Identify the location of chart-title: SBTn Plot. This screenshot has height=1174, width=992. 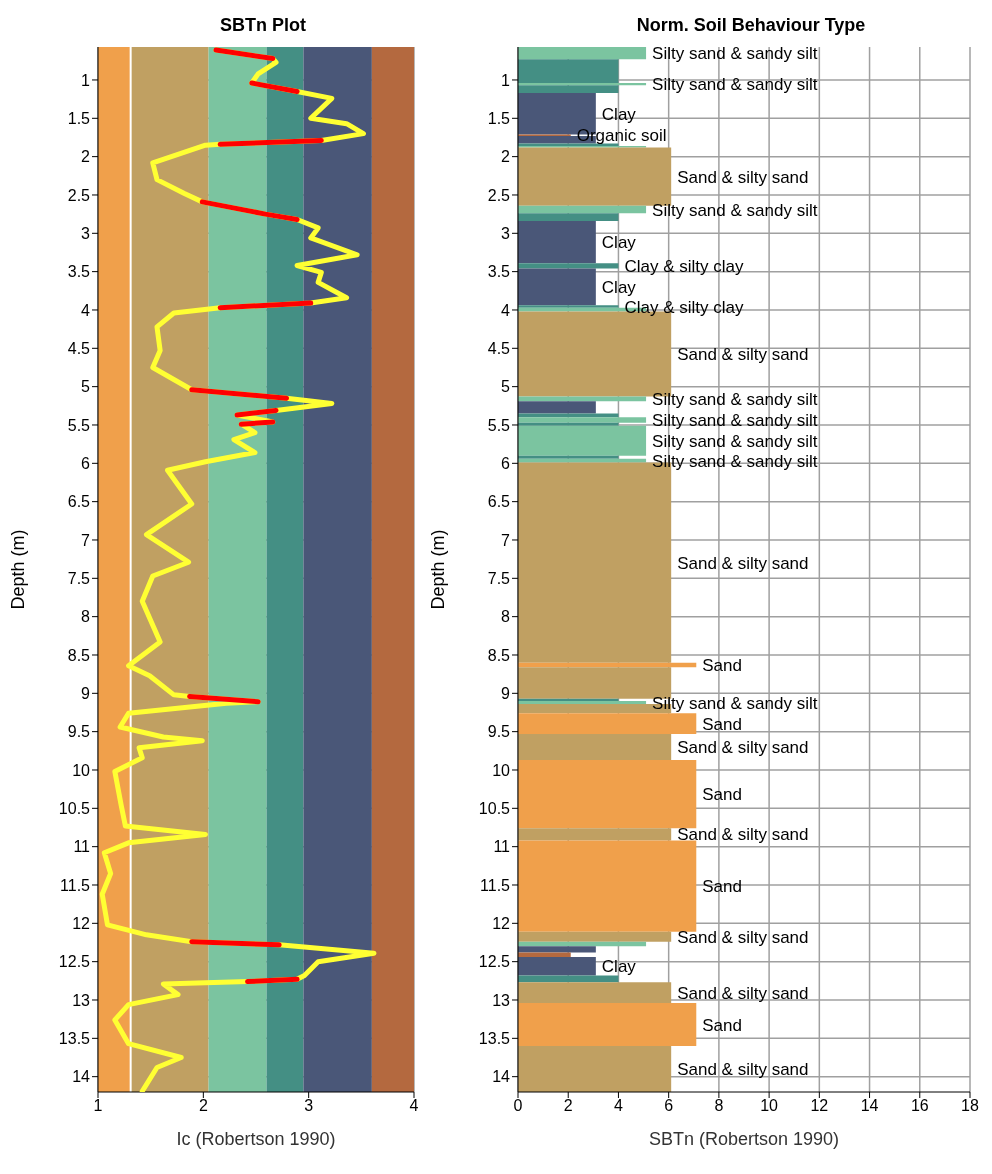
(263, 25).